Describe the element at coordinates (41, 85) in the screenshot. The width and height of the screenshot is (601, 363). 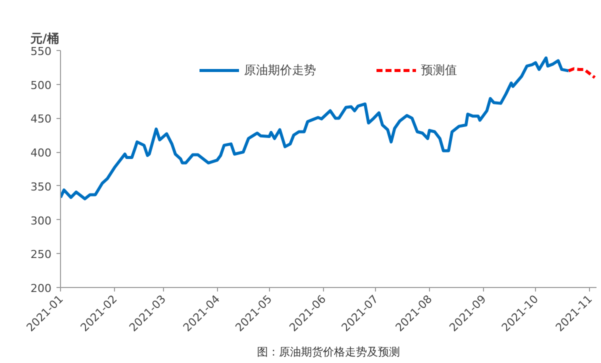
I see `y-tick-label: 500` at that location.